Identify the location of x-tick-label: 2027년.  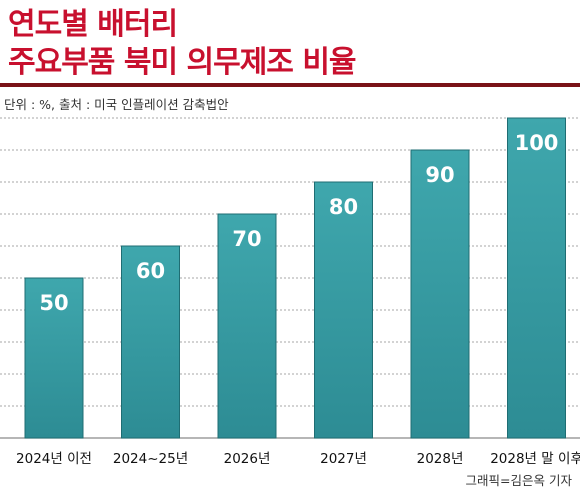
(343, 459).